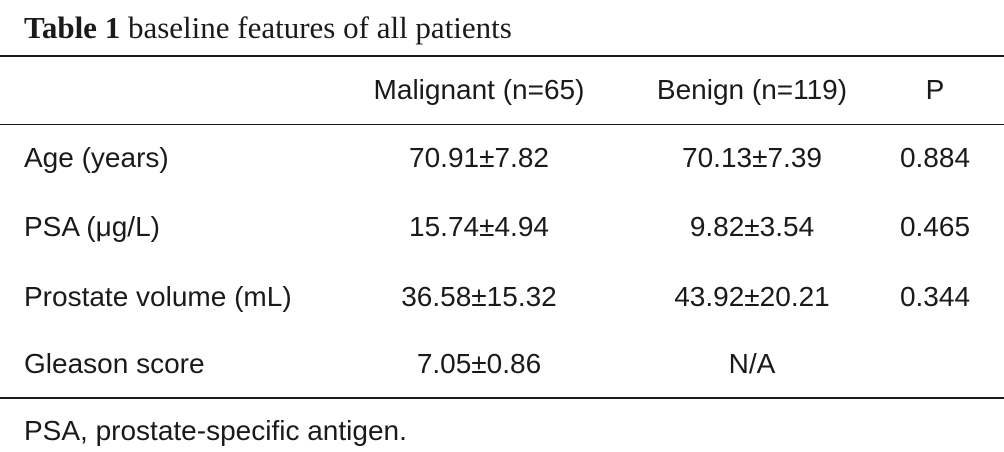 The width and height of the screenshot is (1004, 452). What do you see at coordinates (935, 89) in the screenshot?
I see `header-p-value: P` at bounding box center [935, 89].